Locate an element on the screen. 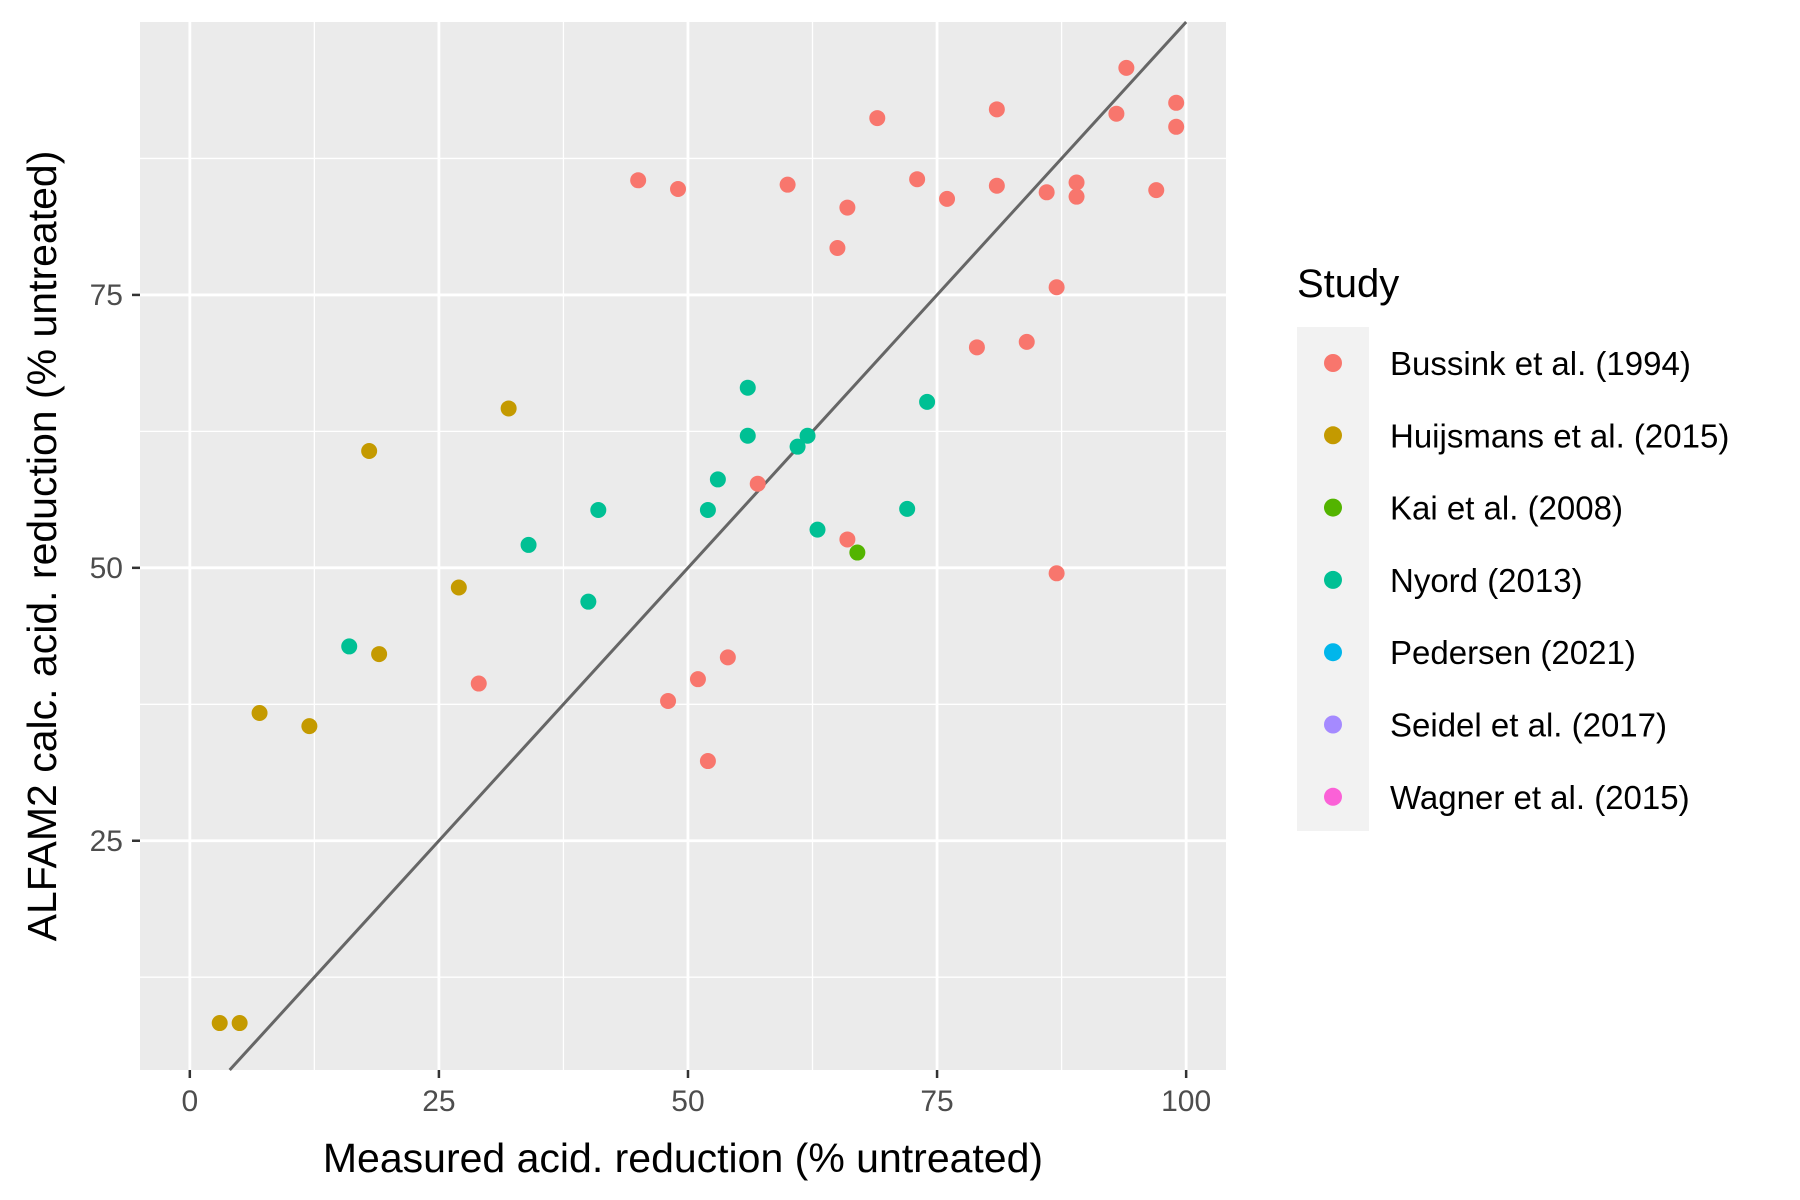 The width and height of the screenshot is (1800, 1200). legend-item: Seidel et al. (2017) is located at coordinates (1495, 725).